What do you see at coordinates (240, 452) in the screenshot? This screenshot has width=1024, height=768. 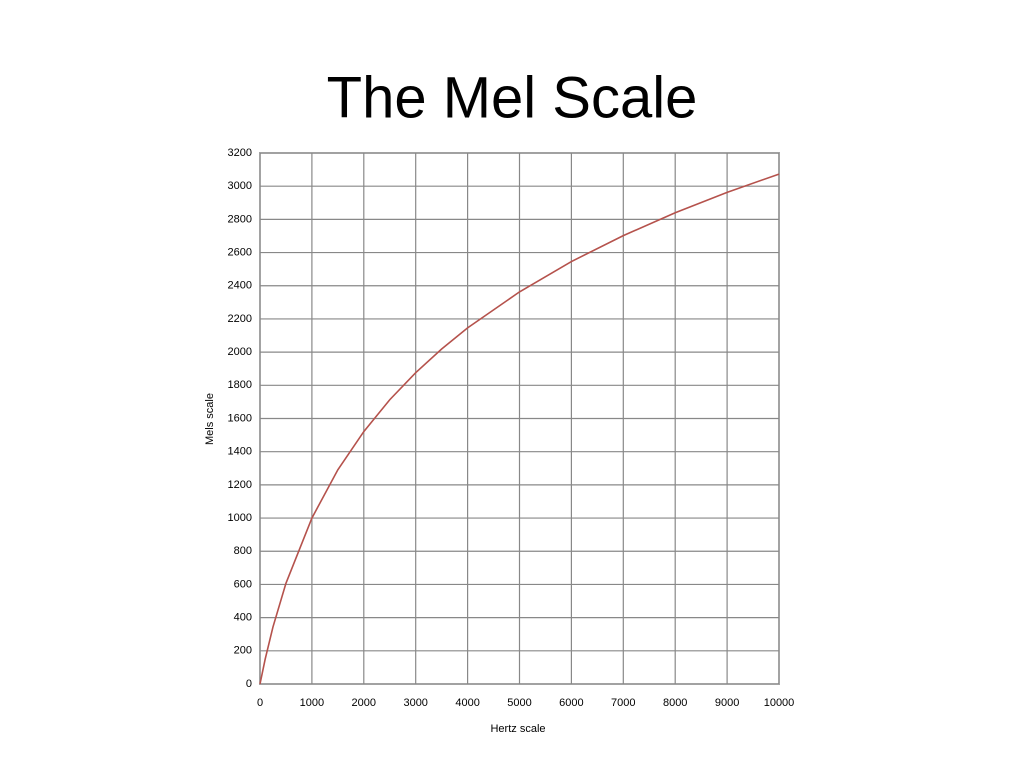 I see `y-tick-label: 1400` at bounding box center [240, 452].